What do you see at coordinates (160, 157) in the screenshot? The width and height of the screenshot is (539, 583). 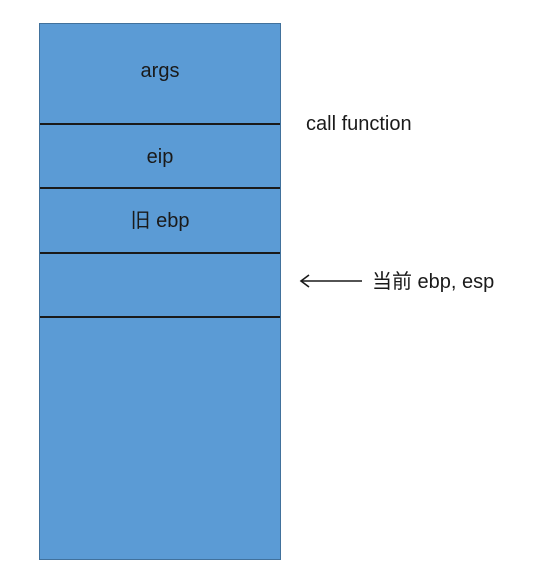 I see `stack-cell-eip: eip` at bounding box center [160, 157].